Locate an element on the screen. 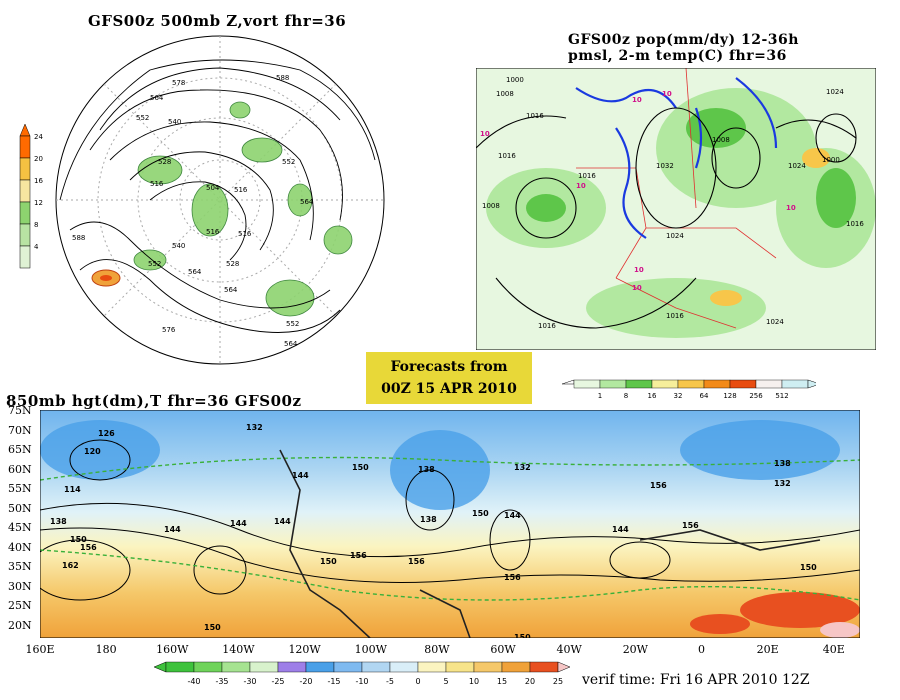 Image resolution: width=900 pixels, height=700 pixels. lon-label: 180 is located at coordinates (106, 649).